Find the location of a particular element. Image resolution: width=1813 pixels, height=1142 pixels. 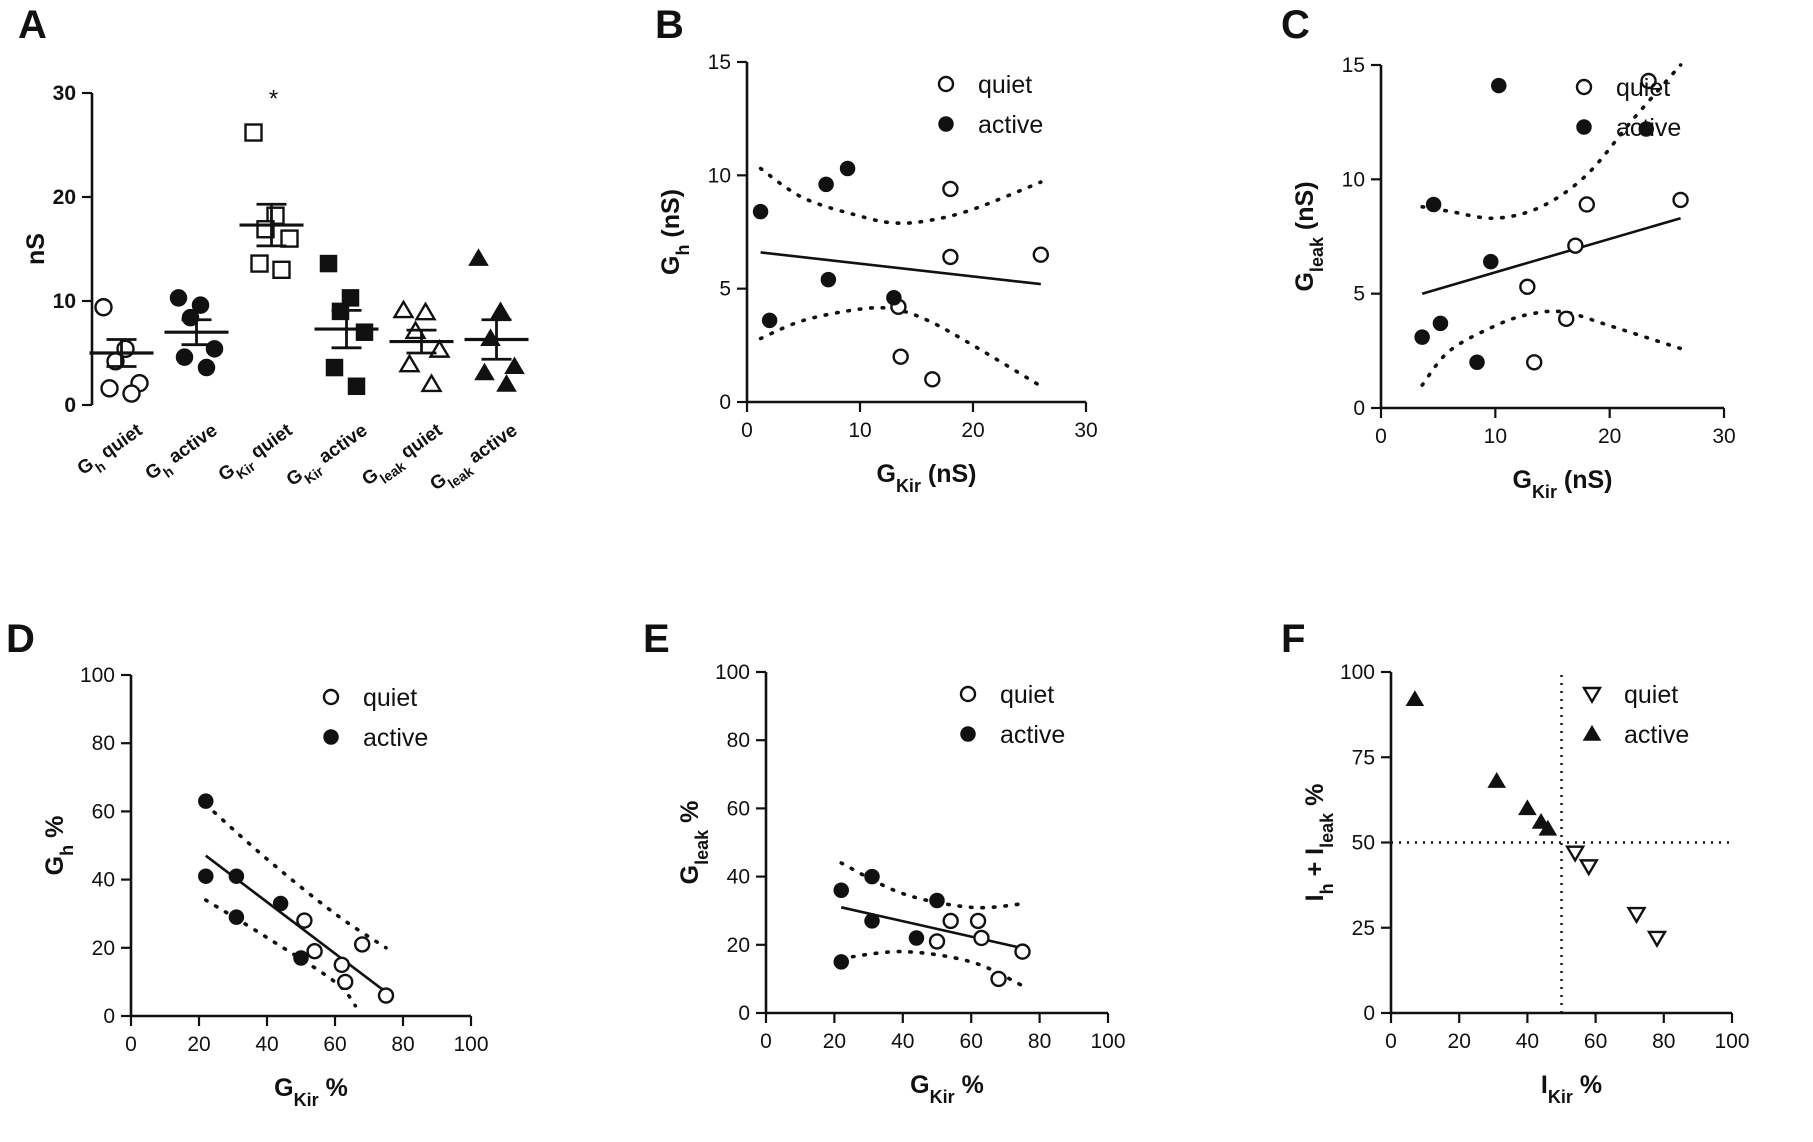

y-axis-title: Gleak % is located at coordinates (694, 843).